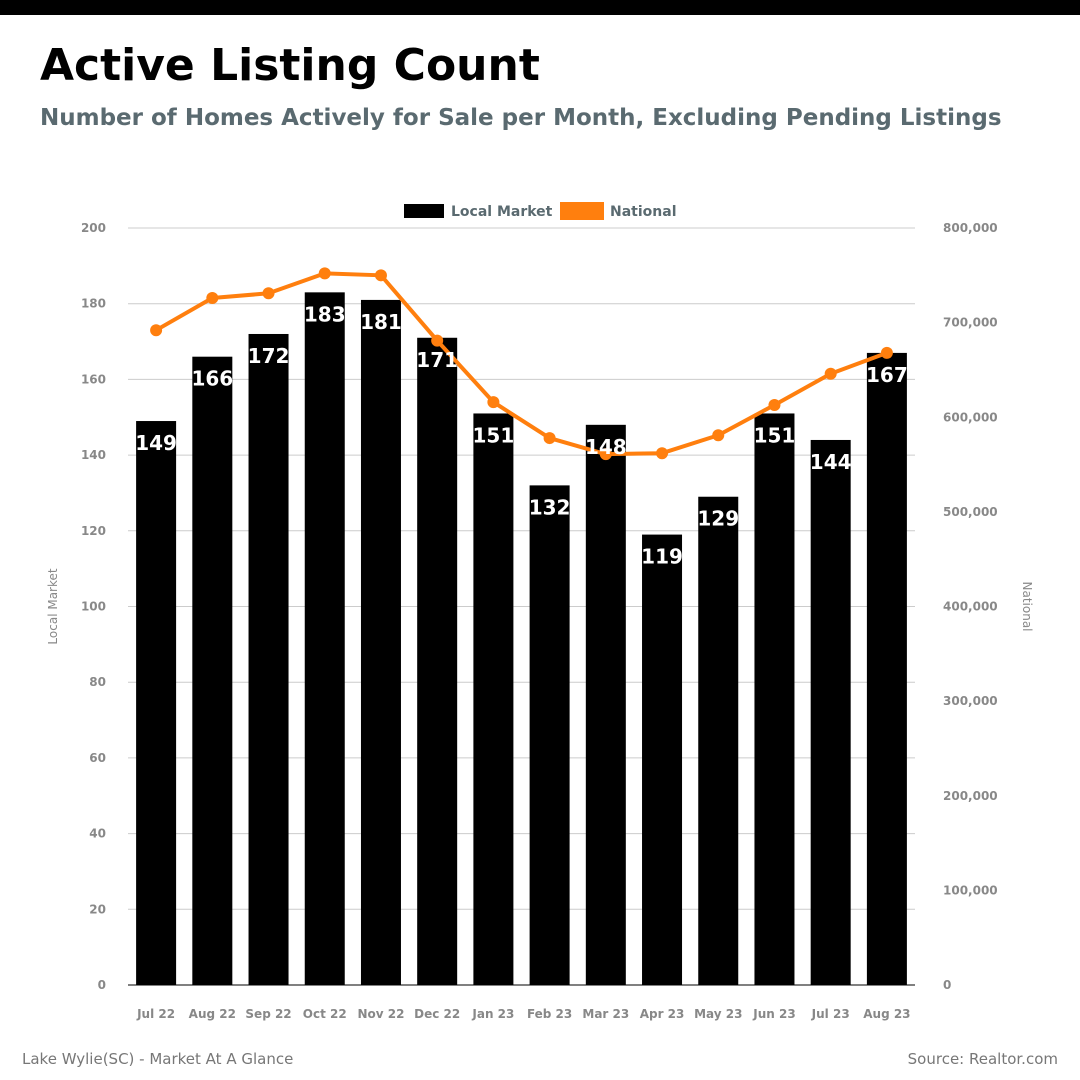  I want to click on y-tick-label-right: 700,000, so click(970, 323).